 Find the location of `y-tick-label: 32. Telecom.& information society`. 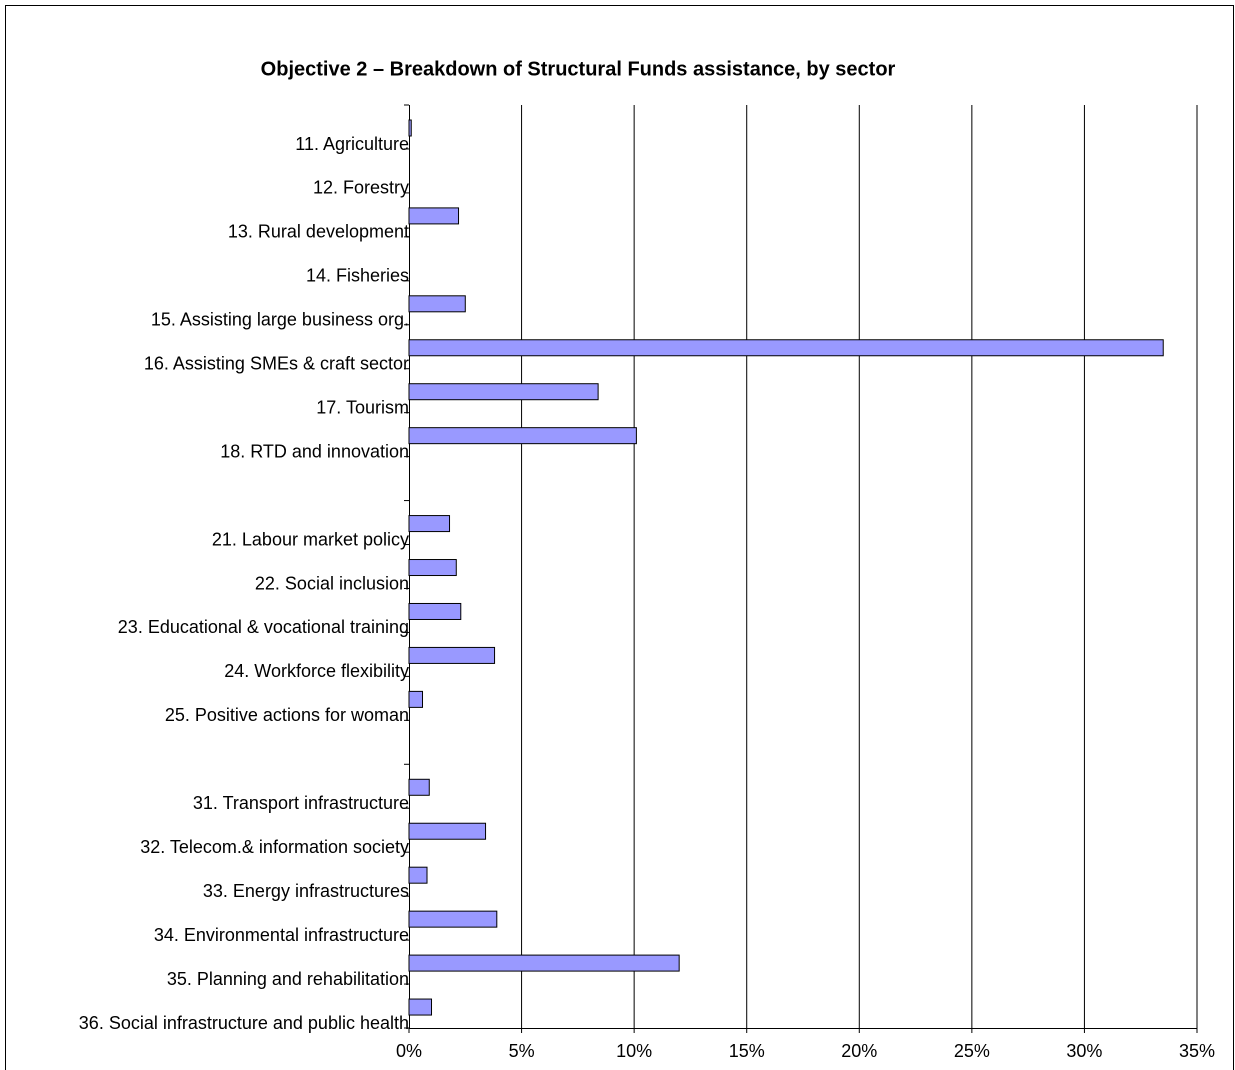

y-tick-label: 32. Telecom.& information society is located at coordinates (274, 847).